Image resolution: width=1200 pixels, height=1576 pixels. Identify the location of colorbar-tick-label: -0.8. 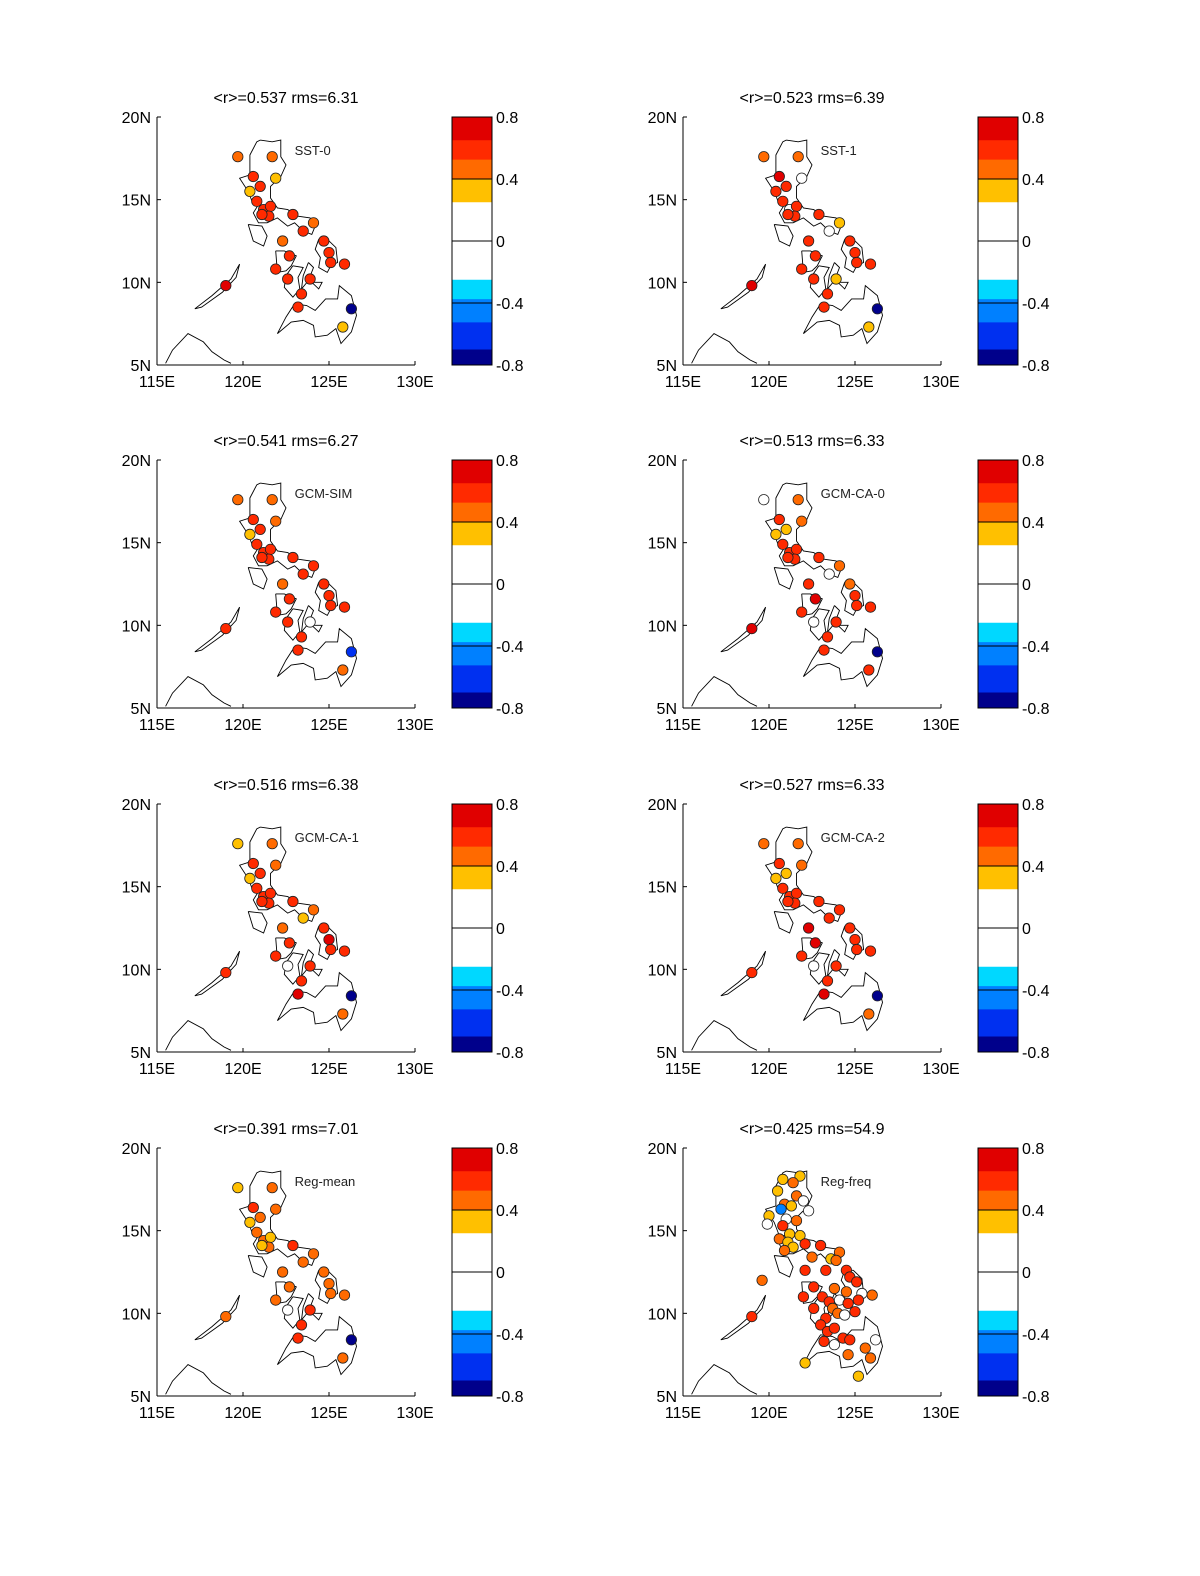
(1036, 1053).